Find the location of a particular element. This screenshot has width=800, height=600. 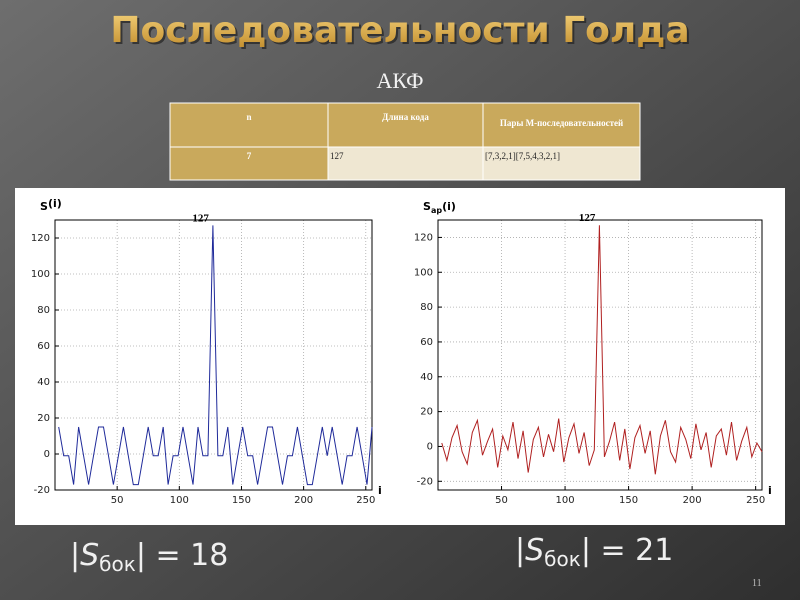

formula-right: |Sбок| = 21 is located at coordinates (594, 552).